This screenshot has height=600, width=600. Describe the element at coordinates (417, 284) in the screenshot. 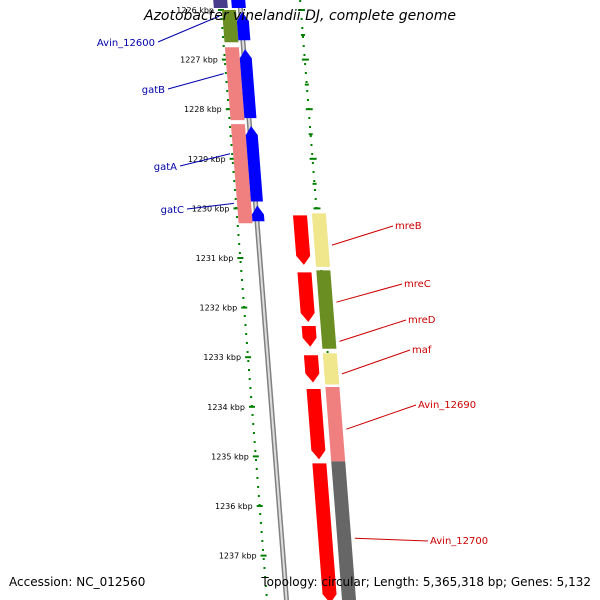

I see `right-gene-label: mreC` at that location.